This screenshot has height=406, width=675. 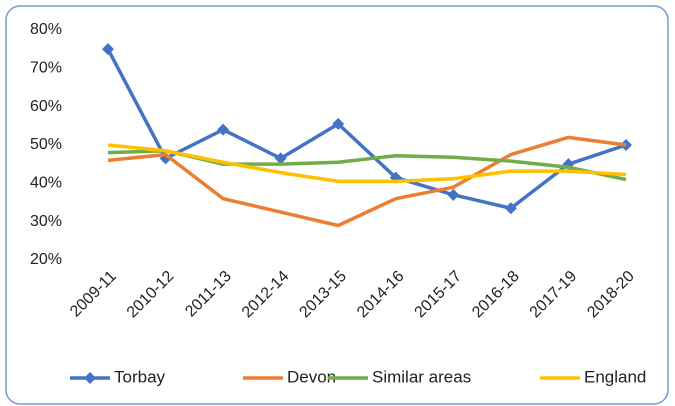 What do you see at coordinates (46, 259) in the screenshot?
I see `y-tick-label: 20%` at bounding box center [46, 259].